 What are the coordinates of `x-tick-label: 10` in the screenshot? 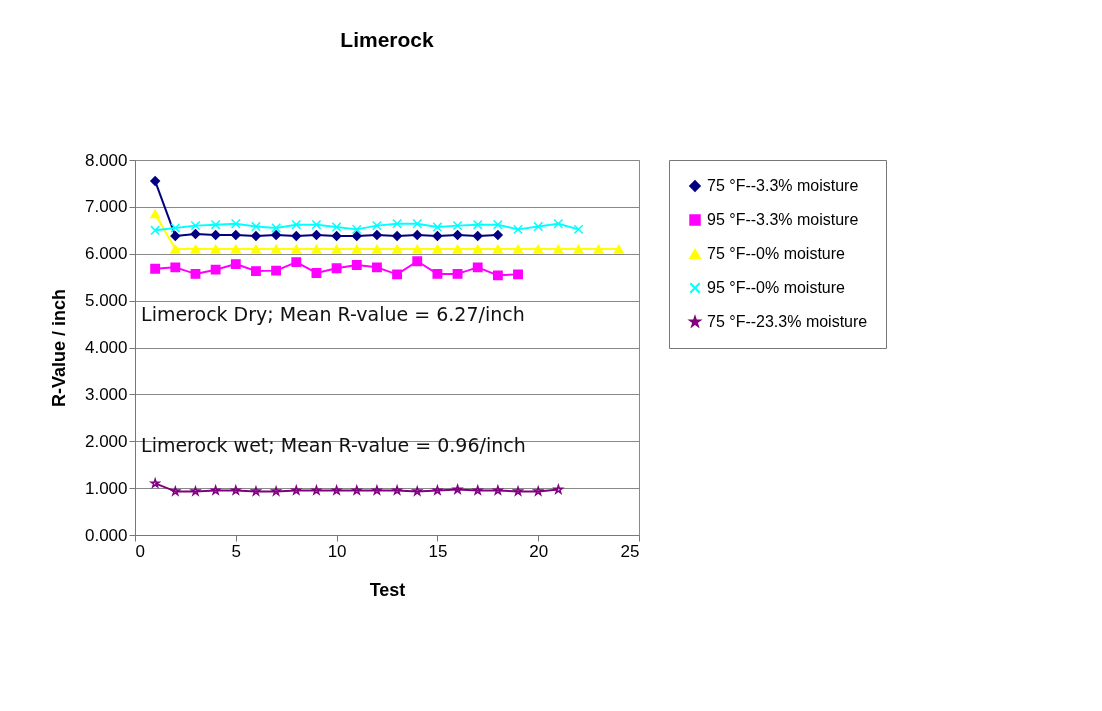 It's located at (337, 551).